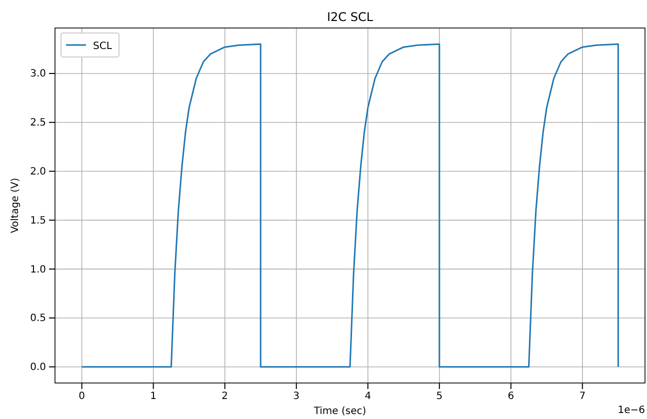  I want to click on y-tick-label: 2.0, so click(38, 172).